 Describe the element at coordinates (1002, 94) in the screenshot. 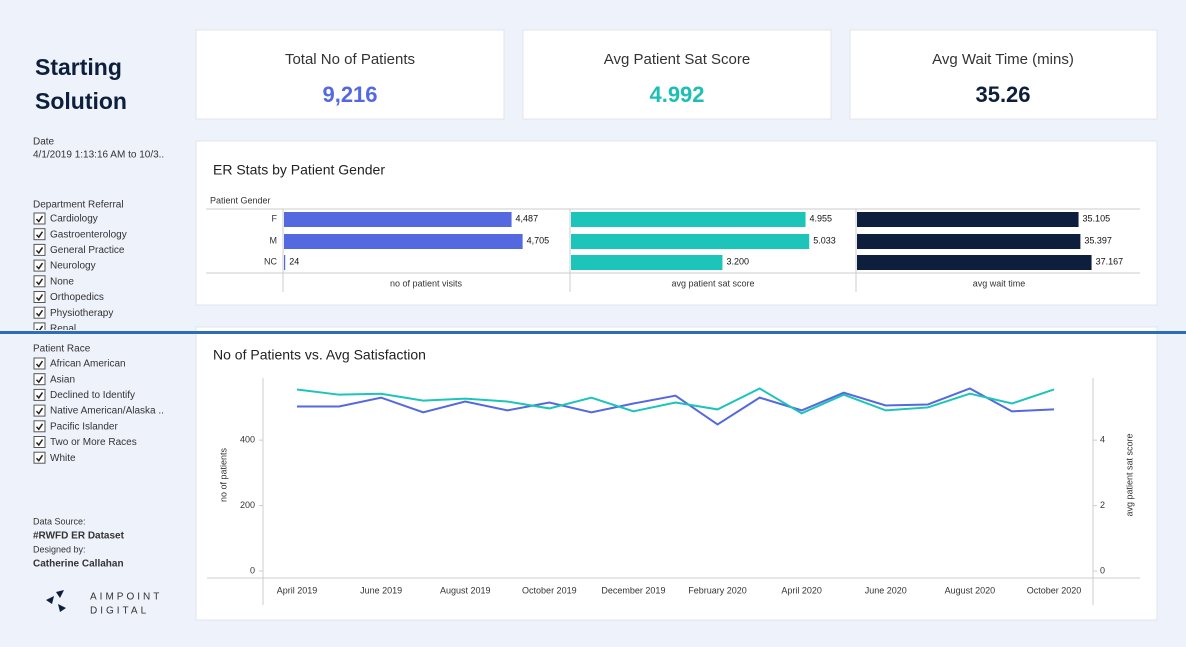

I see `kpi-value: 35.26` at that location.